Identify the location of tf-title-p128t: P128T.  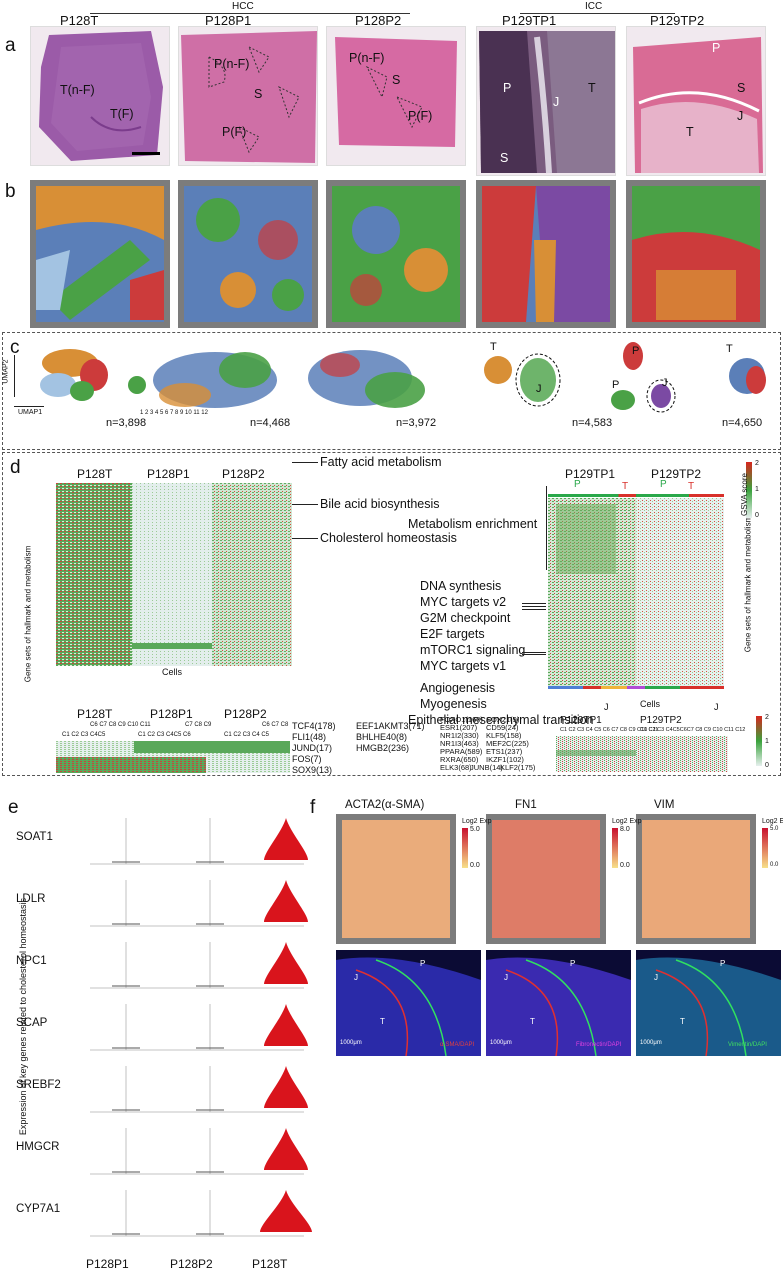
(95, 714).